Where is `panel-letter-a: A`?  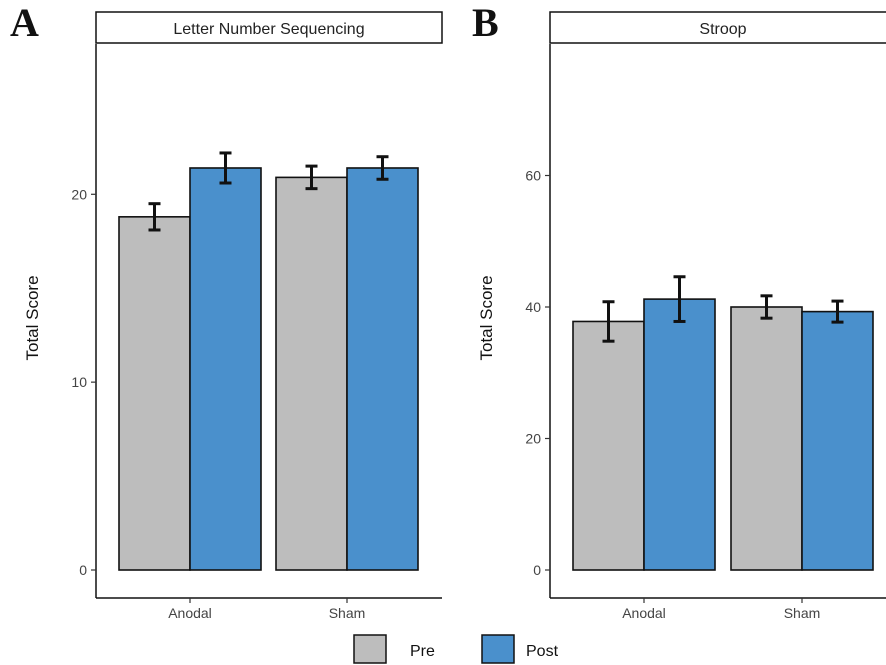
panel-letter-a: A is located at coordinates (24, 22).